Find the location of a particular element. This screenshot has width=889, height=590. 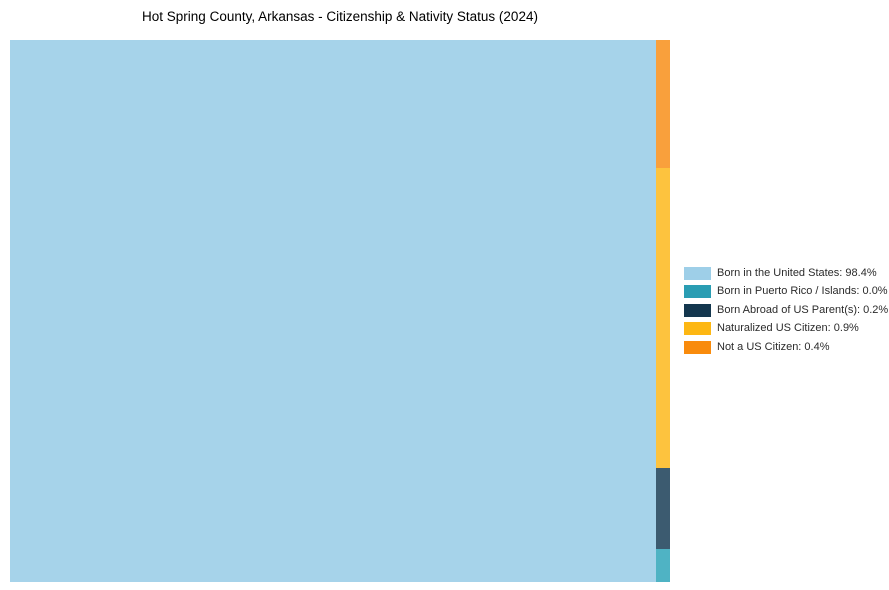

legend-label: Naturalized US Citizen: 0.9% is located at coordinates (788, 328).